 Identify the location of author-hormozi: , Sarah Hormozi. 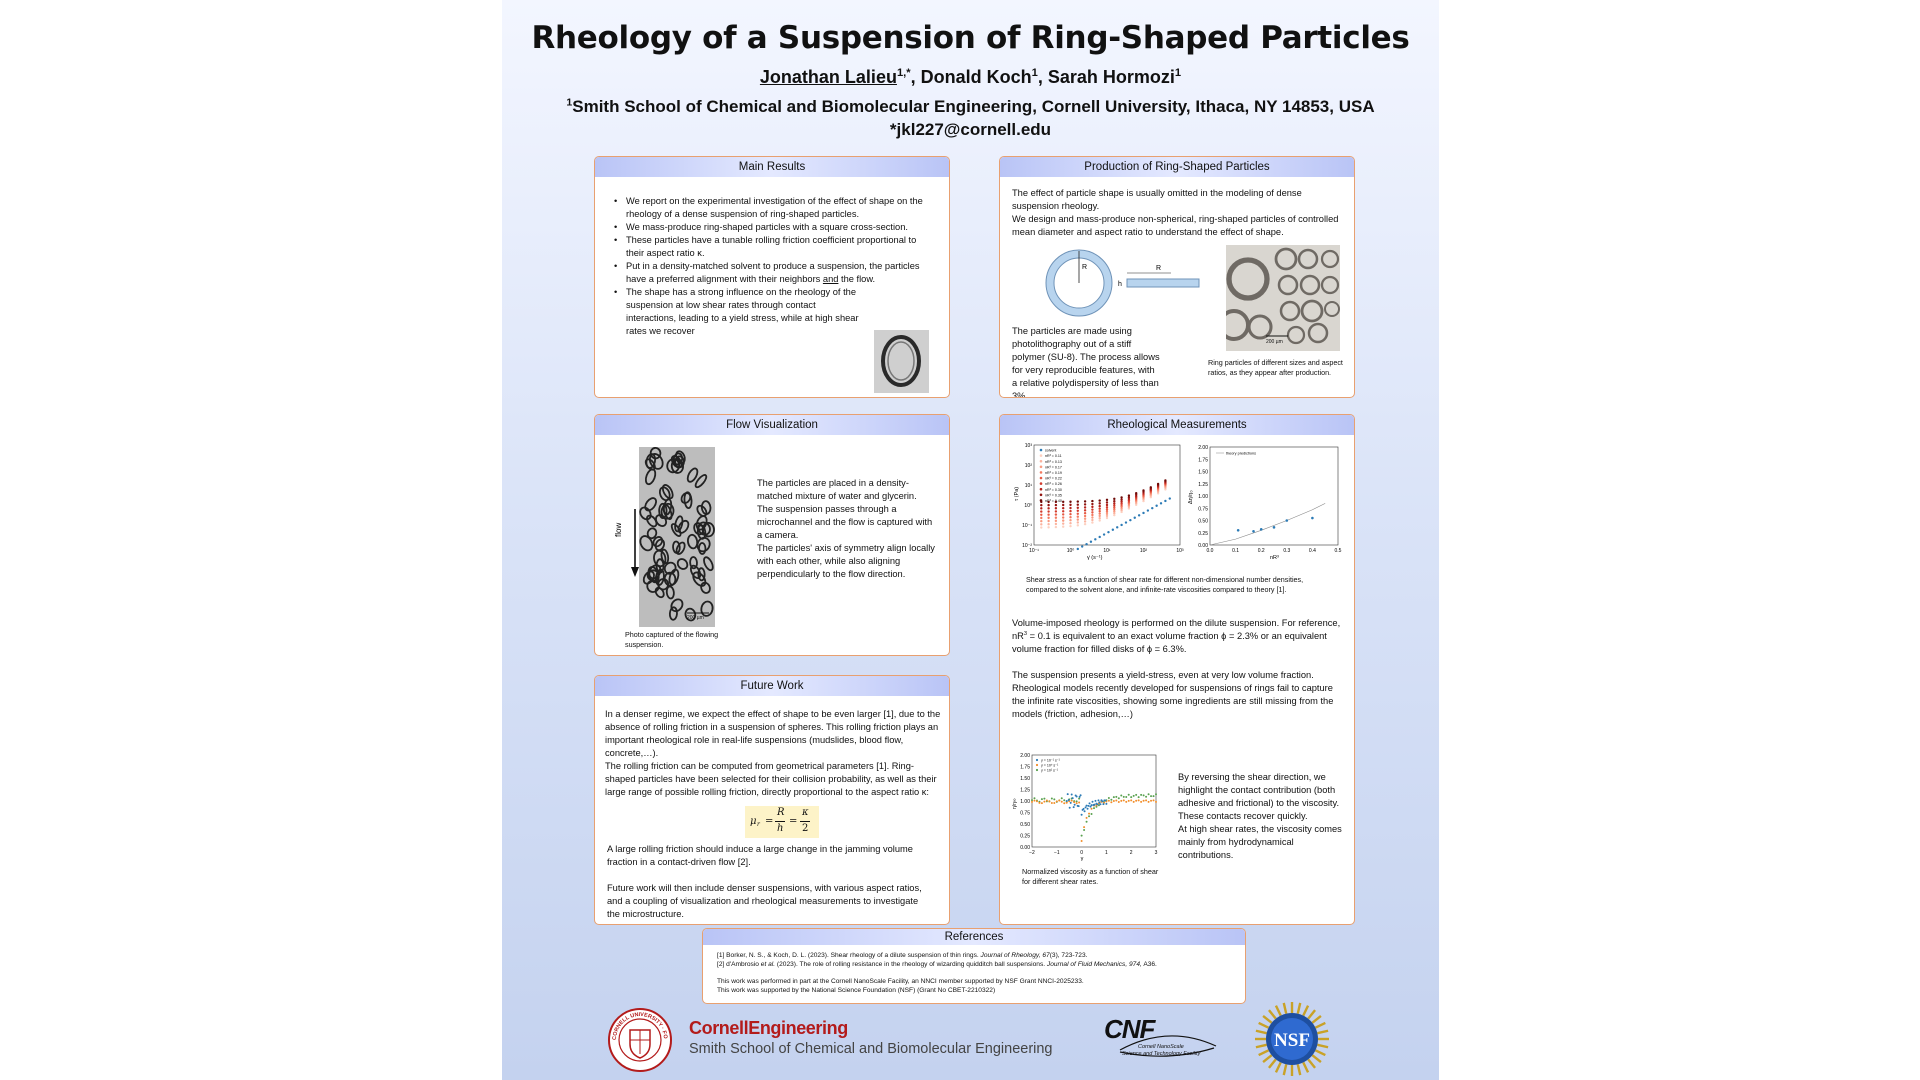
(1106, 77).